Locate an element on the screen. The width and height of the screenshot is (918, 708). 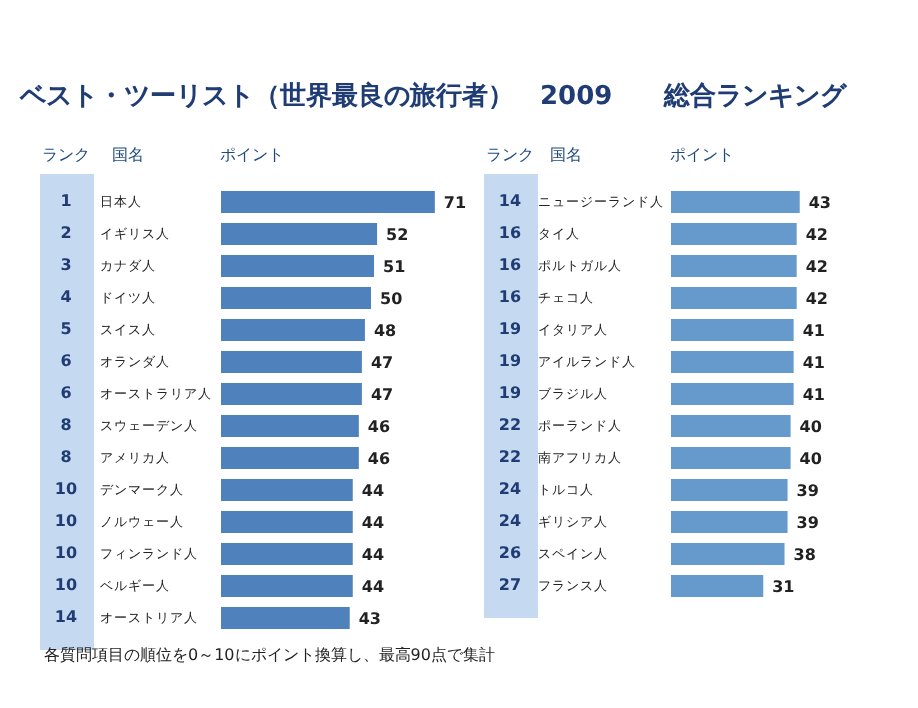
text: 1 is located at coordinates (66, 201).